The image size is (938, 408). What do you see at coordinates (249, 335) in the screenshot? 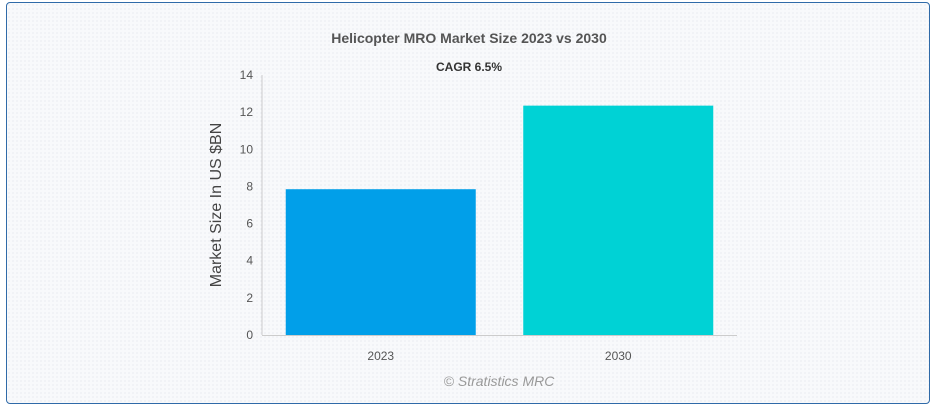
I see `y-tick-label: 0` at bounding box center [249, 335].